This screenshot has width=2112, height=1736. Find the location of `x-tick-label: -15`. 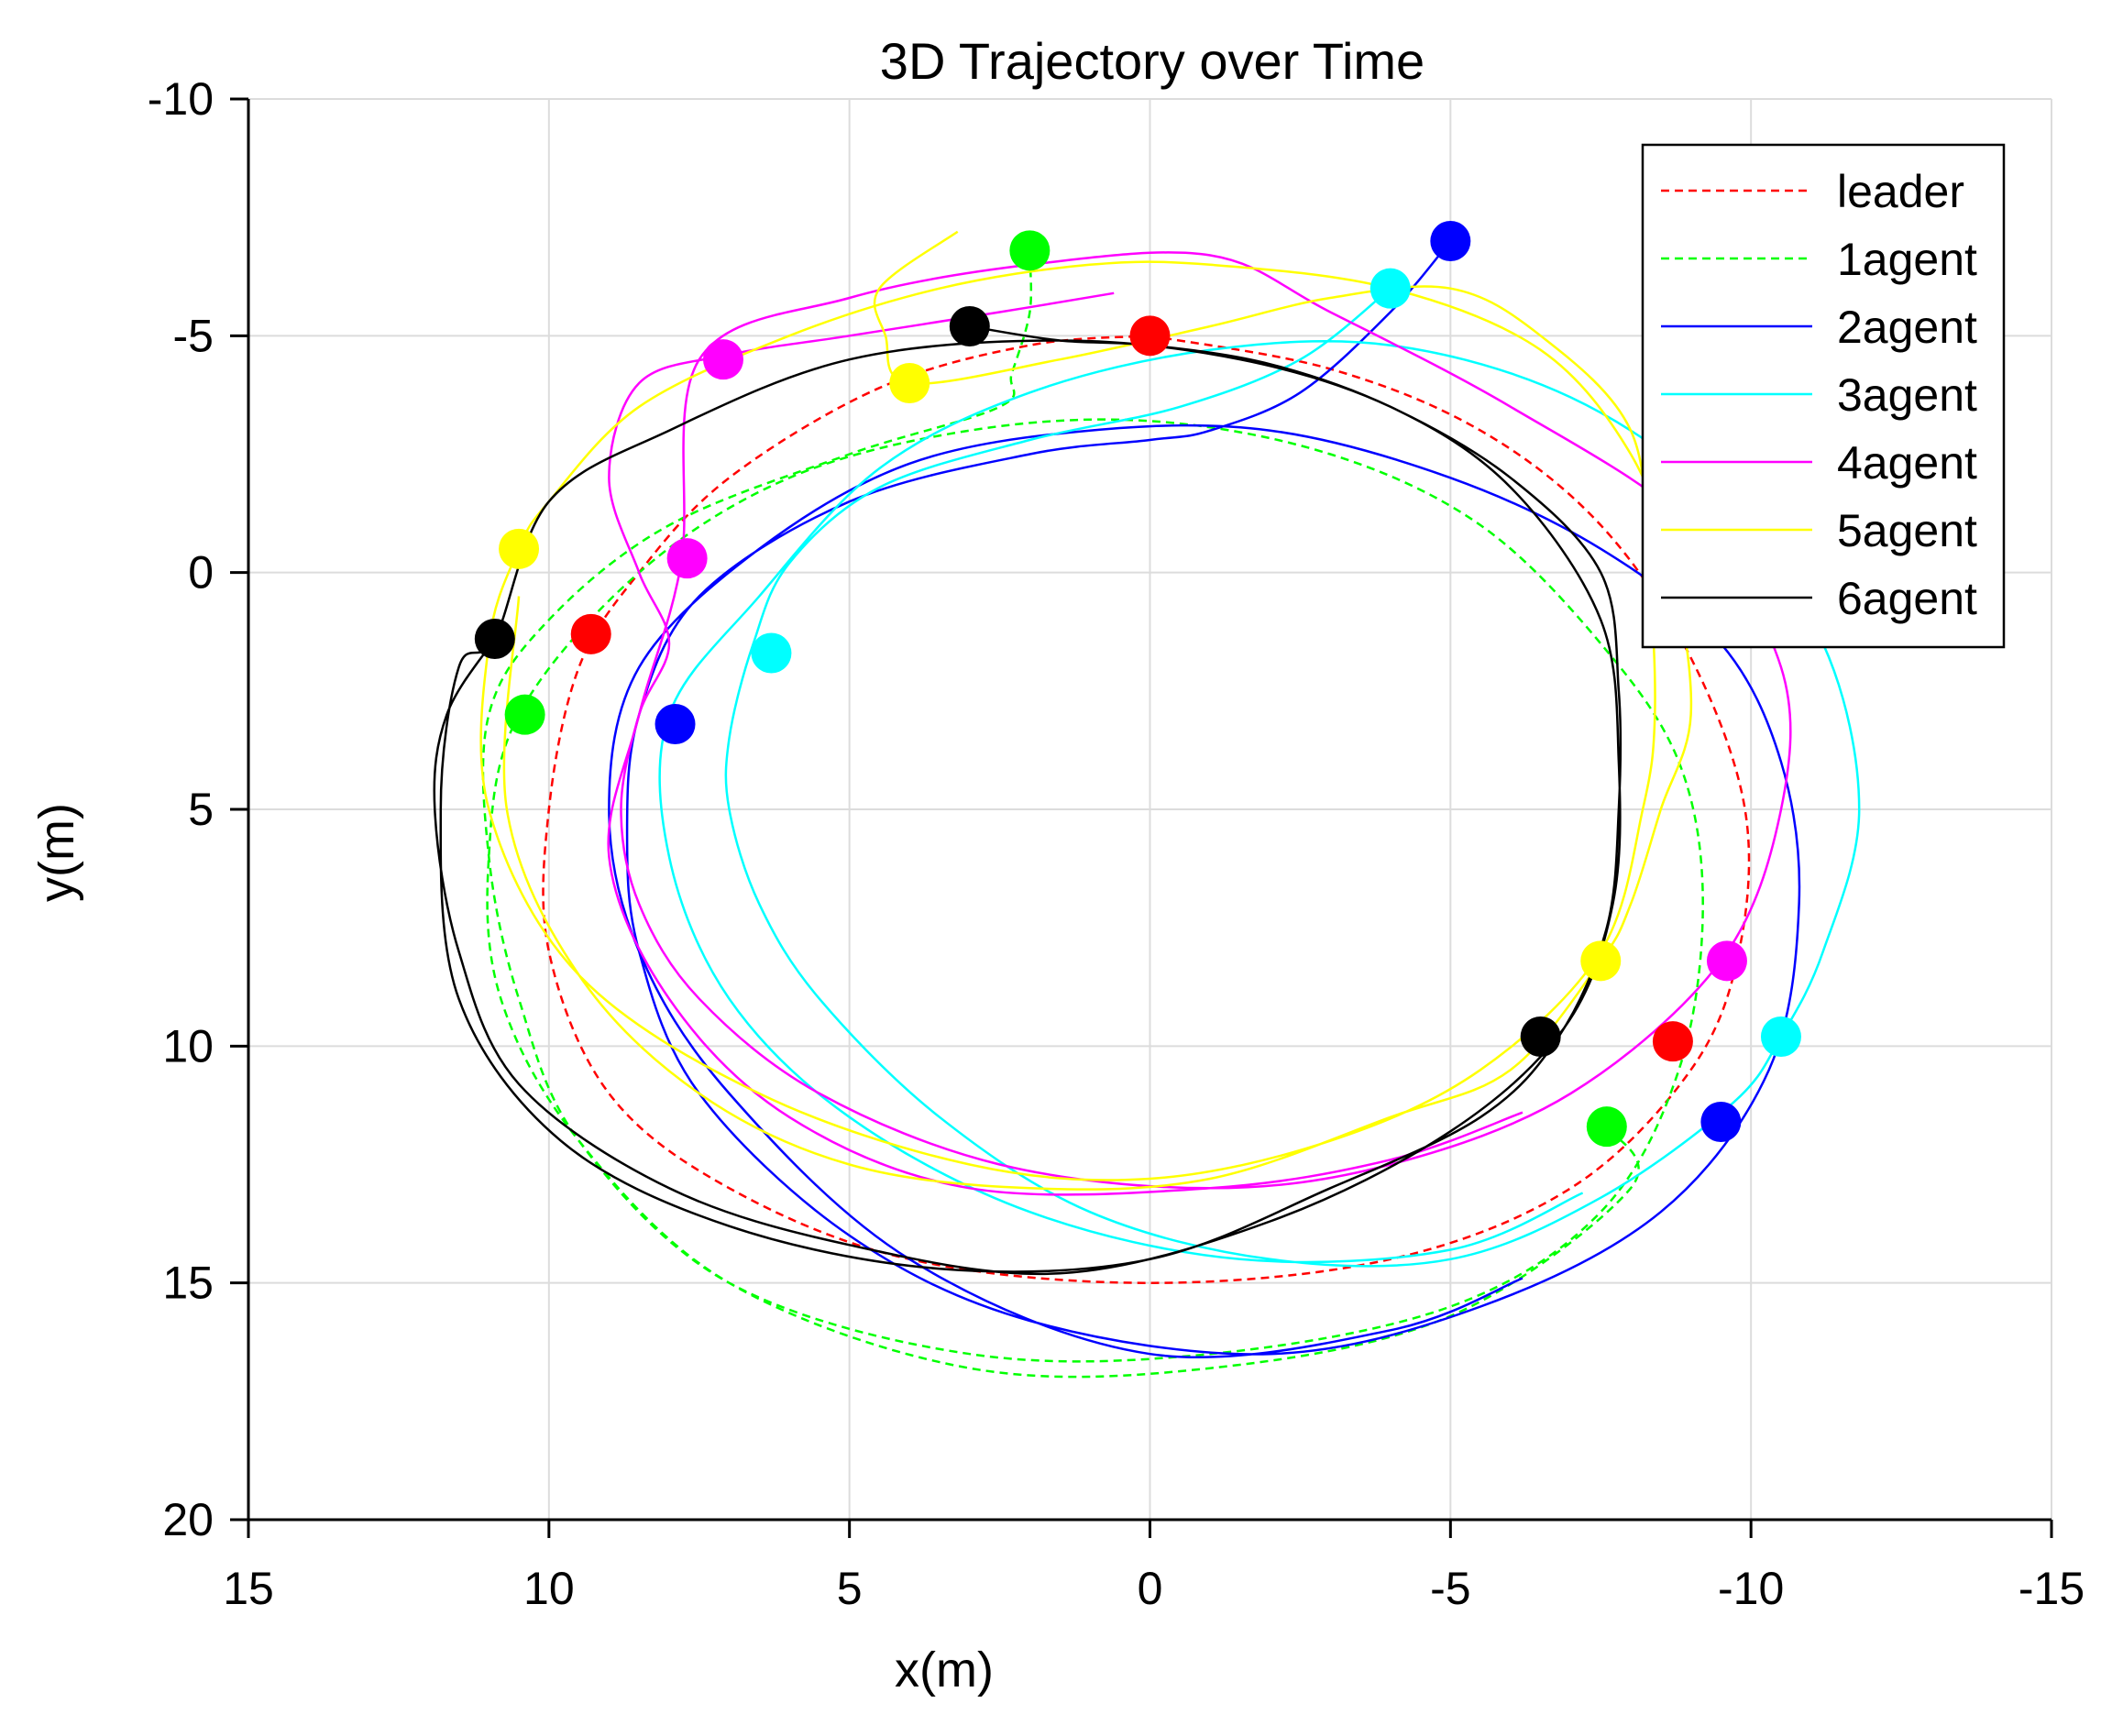

x-tick-label: -15 is located at coordinates (2051, 1589).